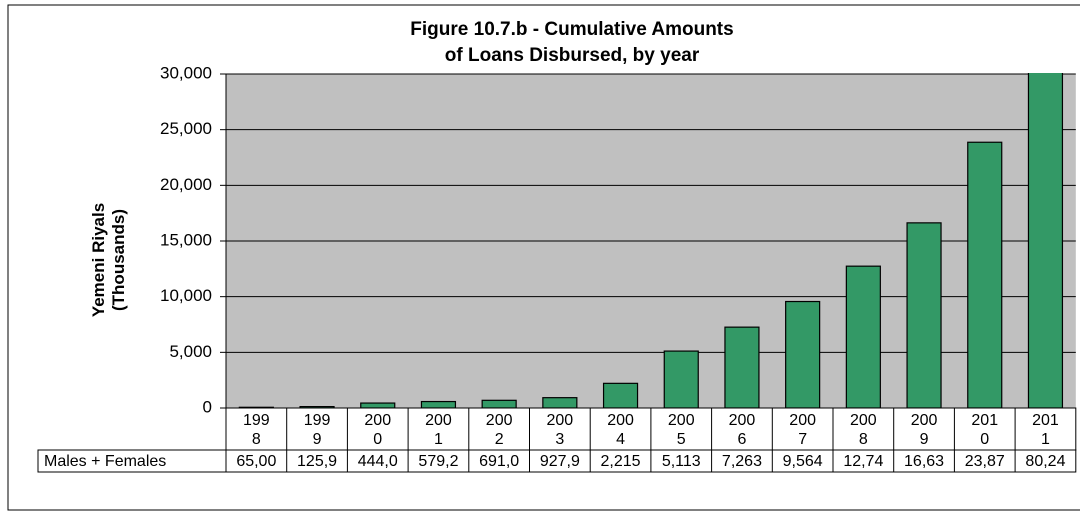  Describe the element at coordinates (256, 430) in the screenshot. I see `x-tick-label: 199 8` at that location.